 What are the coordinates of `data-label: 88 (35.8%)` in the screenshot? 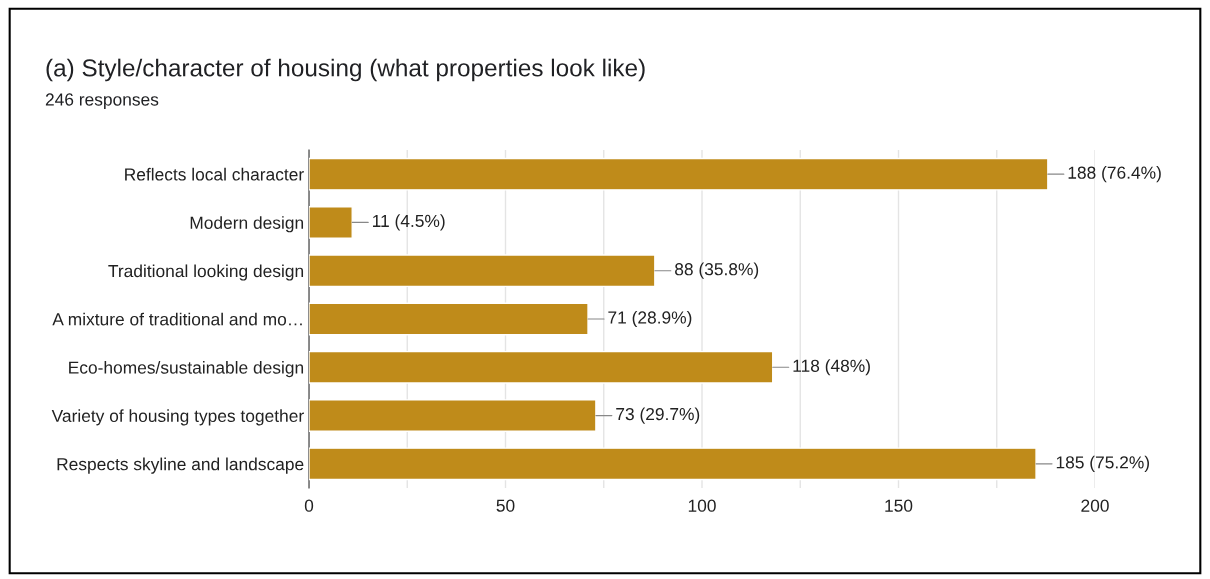 It's located at (717, 270).